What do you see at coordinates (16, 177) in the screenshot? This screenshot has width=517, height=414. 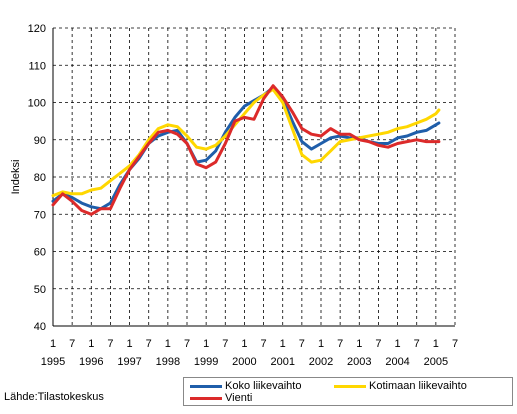 I see `y-axis-label: Indeksi` at bounding box center [16, 177].